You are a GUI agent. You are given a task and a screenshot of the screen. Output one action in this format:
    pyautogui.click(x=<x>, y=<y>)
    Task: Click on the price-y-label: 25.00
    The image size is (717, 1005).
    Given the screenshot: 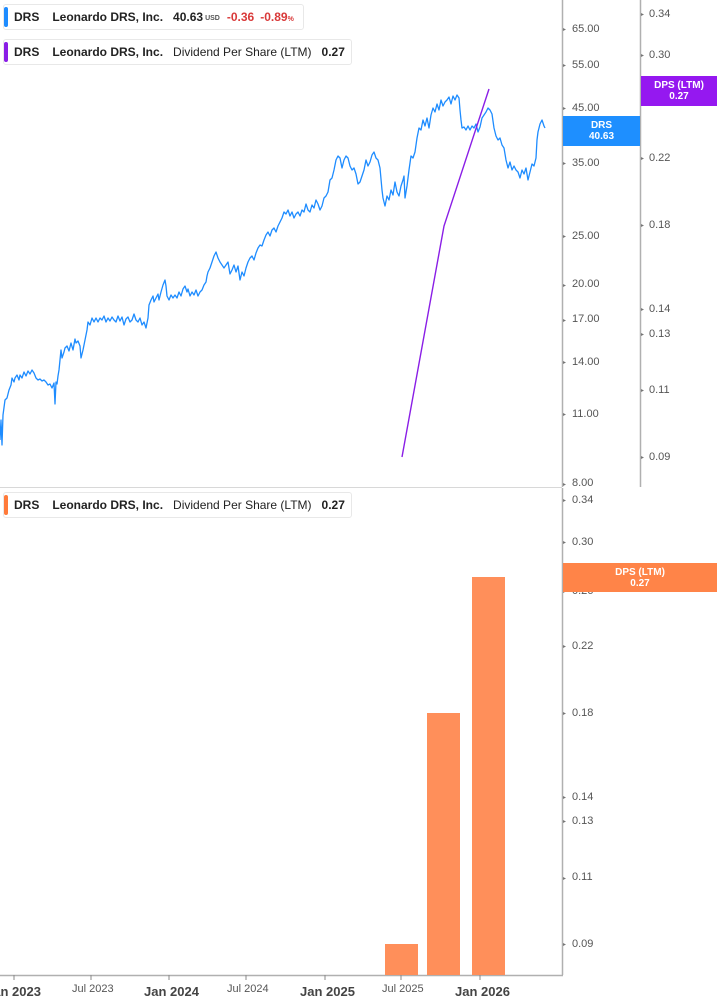 What is the action you would take?
    pyautogui.click(x=586, y=236)
    